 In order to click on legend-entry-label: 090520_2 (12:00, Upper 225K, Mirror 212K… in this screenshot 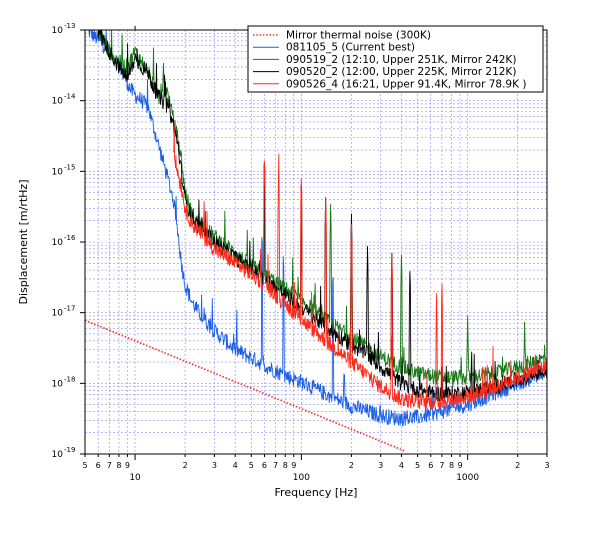, I will do `click(401, 72)`.